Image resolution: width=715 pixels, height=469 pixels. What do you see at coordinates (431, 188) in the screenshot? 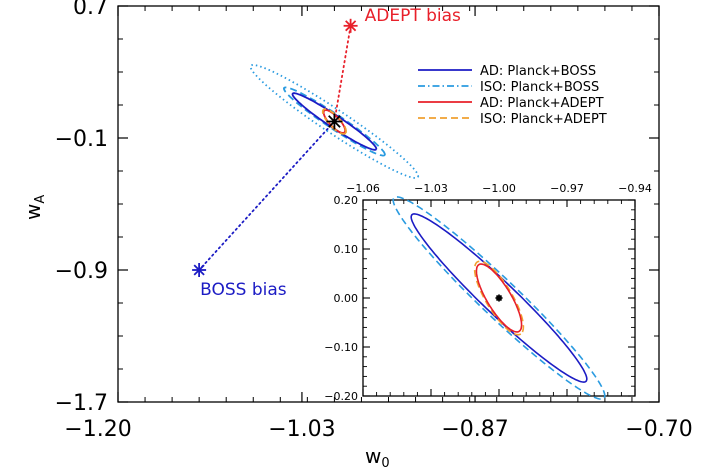
I see `inset-x-tick-label: −1.03` at bounding box center [431, 188].